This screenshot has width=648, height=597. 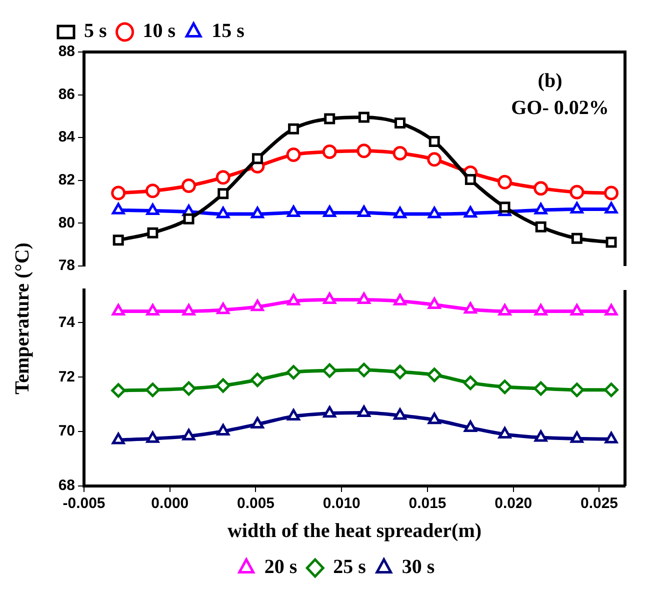 What do you see at coordinates (66, 51) in the screenshot?
I see `y-tick-label: 88` at bounding box center [66, 51].